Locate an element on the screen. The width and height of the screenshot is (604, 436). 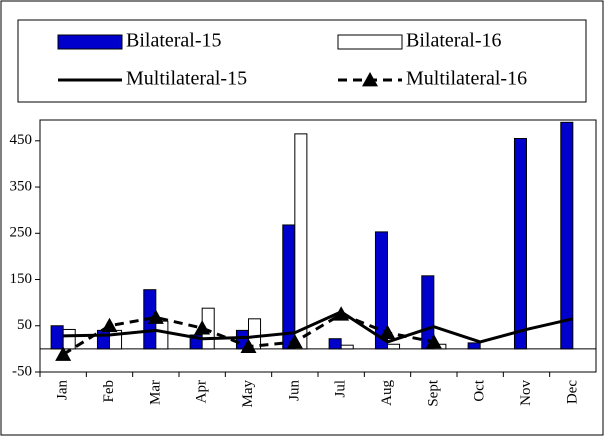
x-tick-label: Jan is located at coordinates (63, 390).